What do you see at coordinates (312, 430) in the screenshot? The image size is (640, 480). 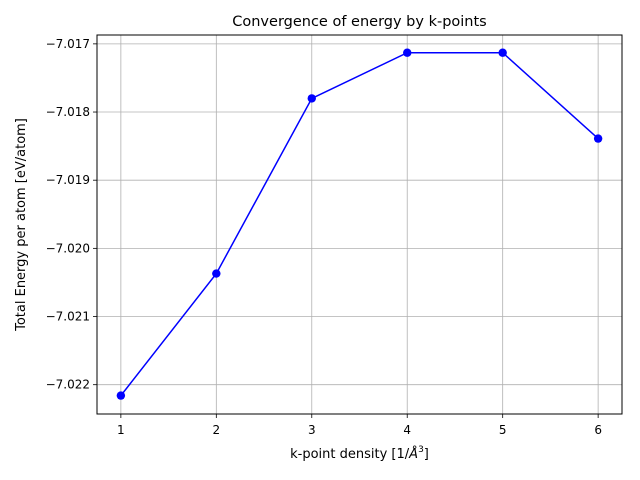 I see `x-tick-label: 3` at bounding box center [312, 430].